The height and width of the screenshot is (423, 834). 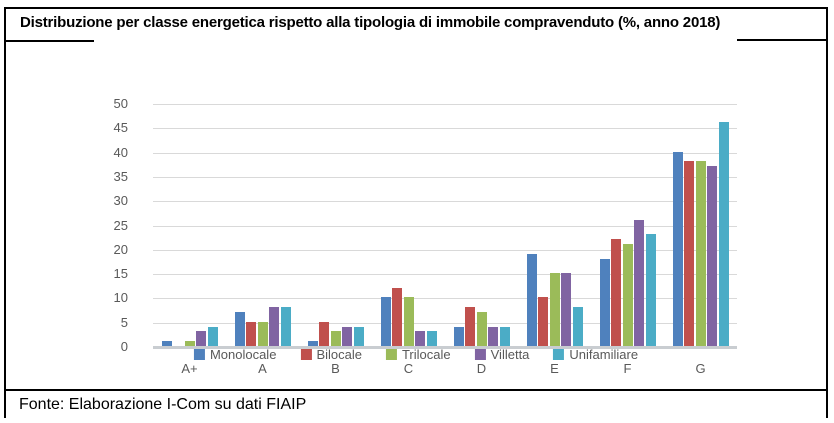 What do you see at coordinates (627, 368) in the screenshot?
I see `x-category-label-f: F` at bounding box center [627, 368].